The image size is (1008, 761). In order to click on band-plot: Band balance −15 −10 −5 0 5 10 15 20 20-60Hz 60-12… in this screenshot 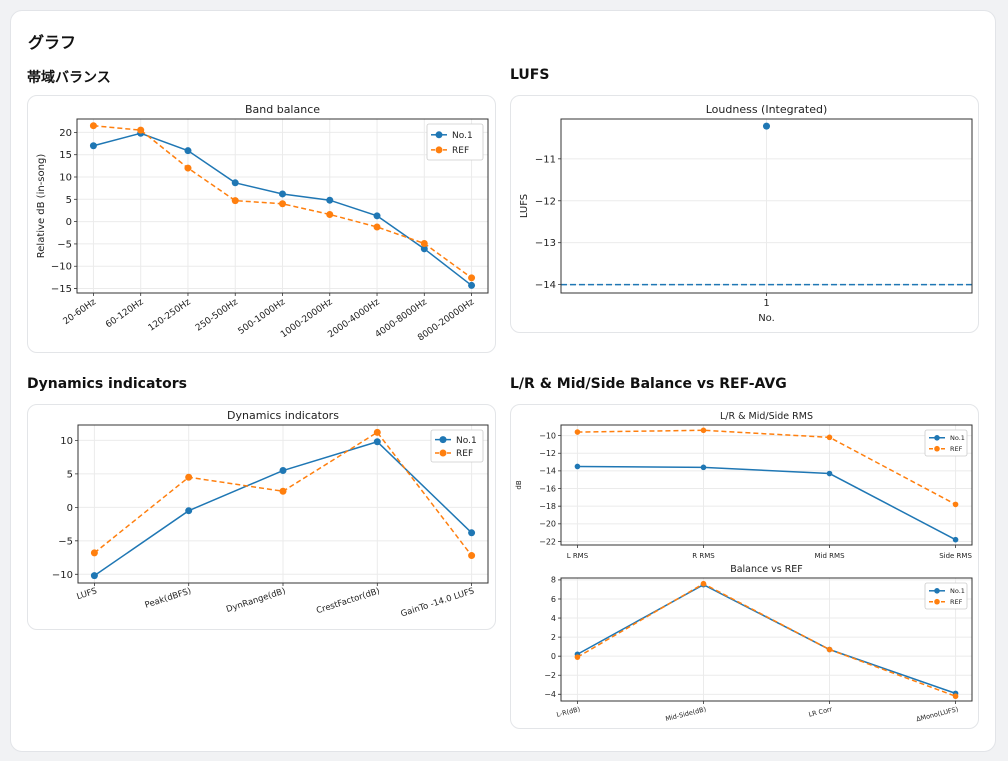, I will do `click(262, 223)`.